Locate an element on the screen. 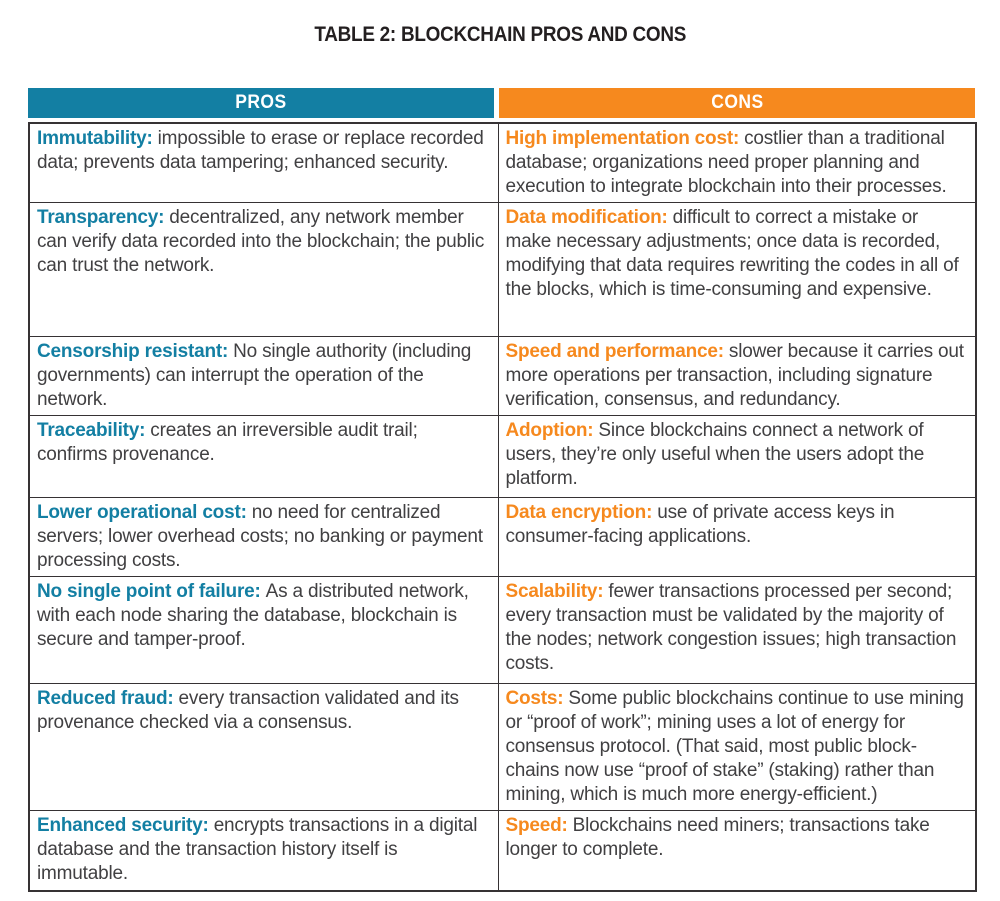 Image resolution: width=1000 pixels, height=901 pixels. title-bar: TABLE 2: BLOCKCHAIN PROS AND CONS is located at coordinates (500, 34).